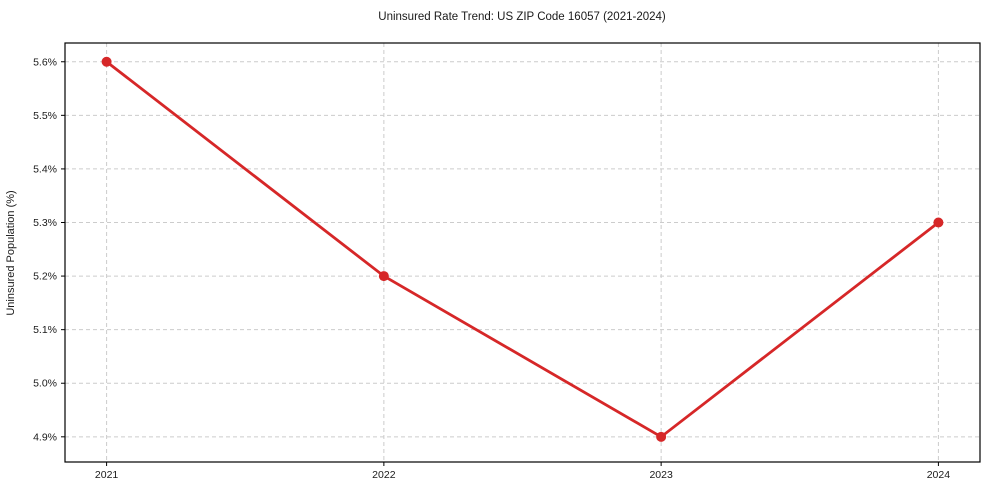  What do you see at coordinates (661, 475) in the screenshot?
I see `x-tick-label: 2023` at bounding box center [661, 475].